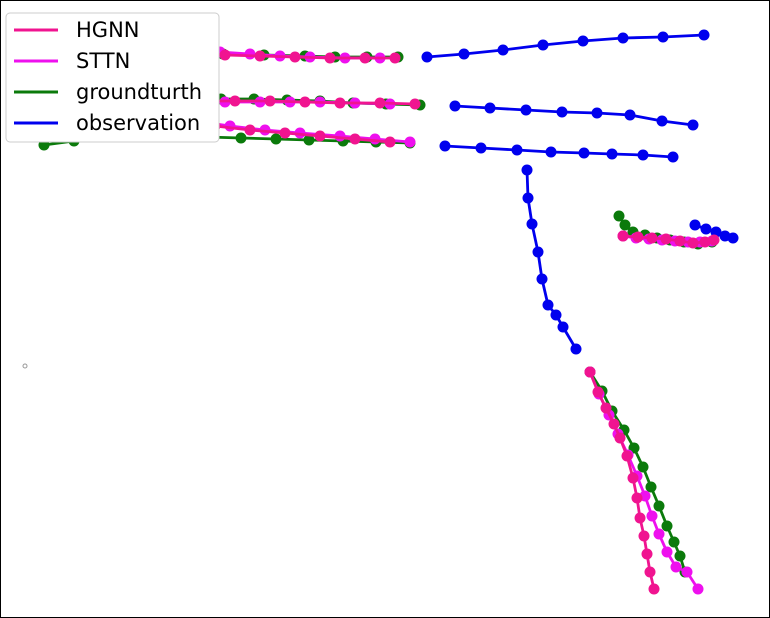 This screenshot has width=770, height=618. Describe the element at coordinates (107, 30) in the screenshot. I see `legend-label-hgnn: HGNN` at that location.